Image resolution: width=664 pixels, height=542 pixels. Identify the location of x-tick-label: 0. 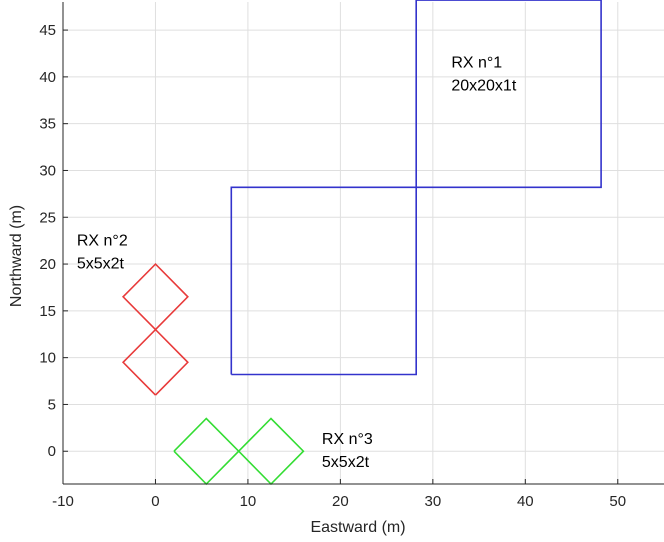
(155, 501).